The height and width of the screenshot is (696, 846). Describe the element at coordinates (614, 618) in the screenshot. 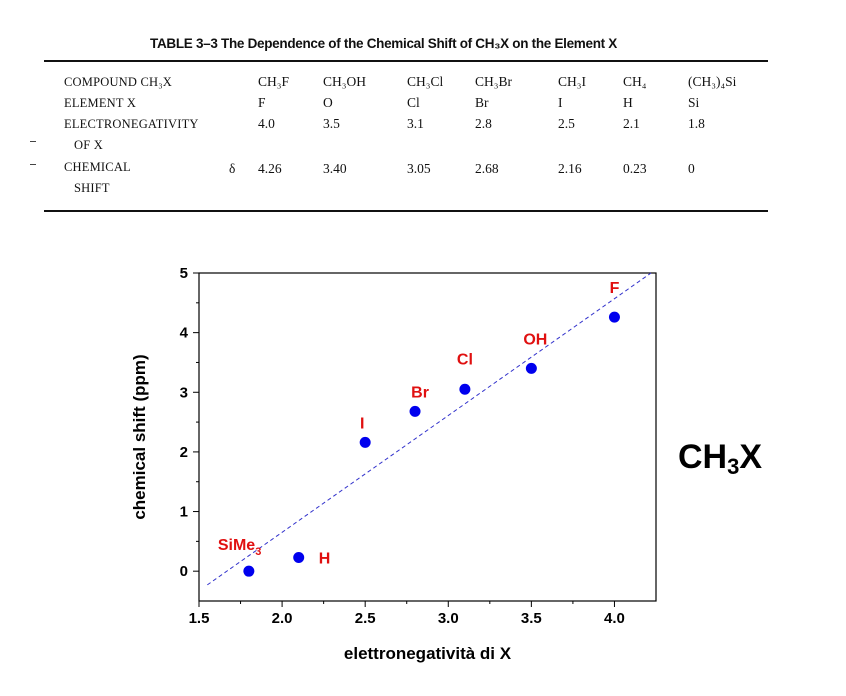

I see `x-tick-label: 4.0` at that location.